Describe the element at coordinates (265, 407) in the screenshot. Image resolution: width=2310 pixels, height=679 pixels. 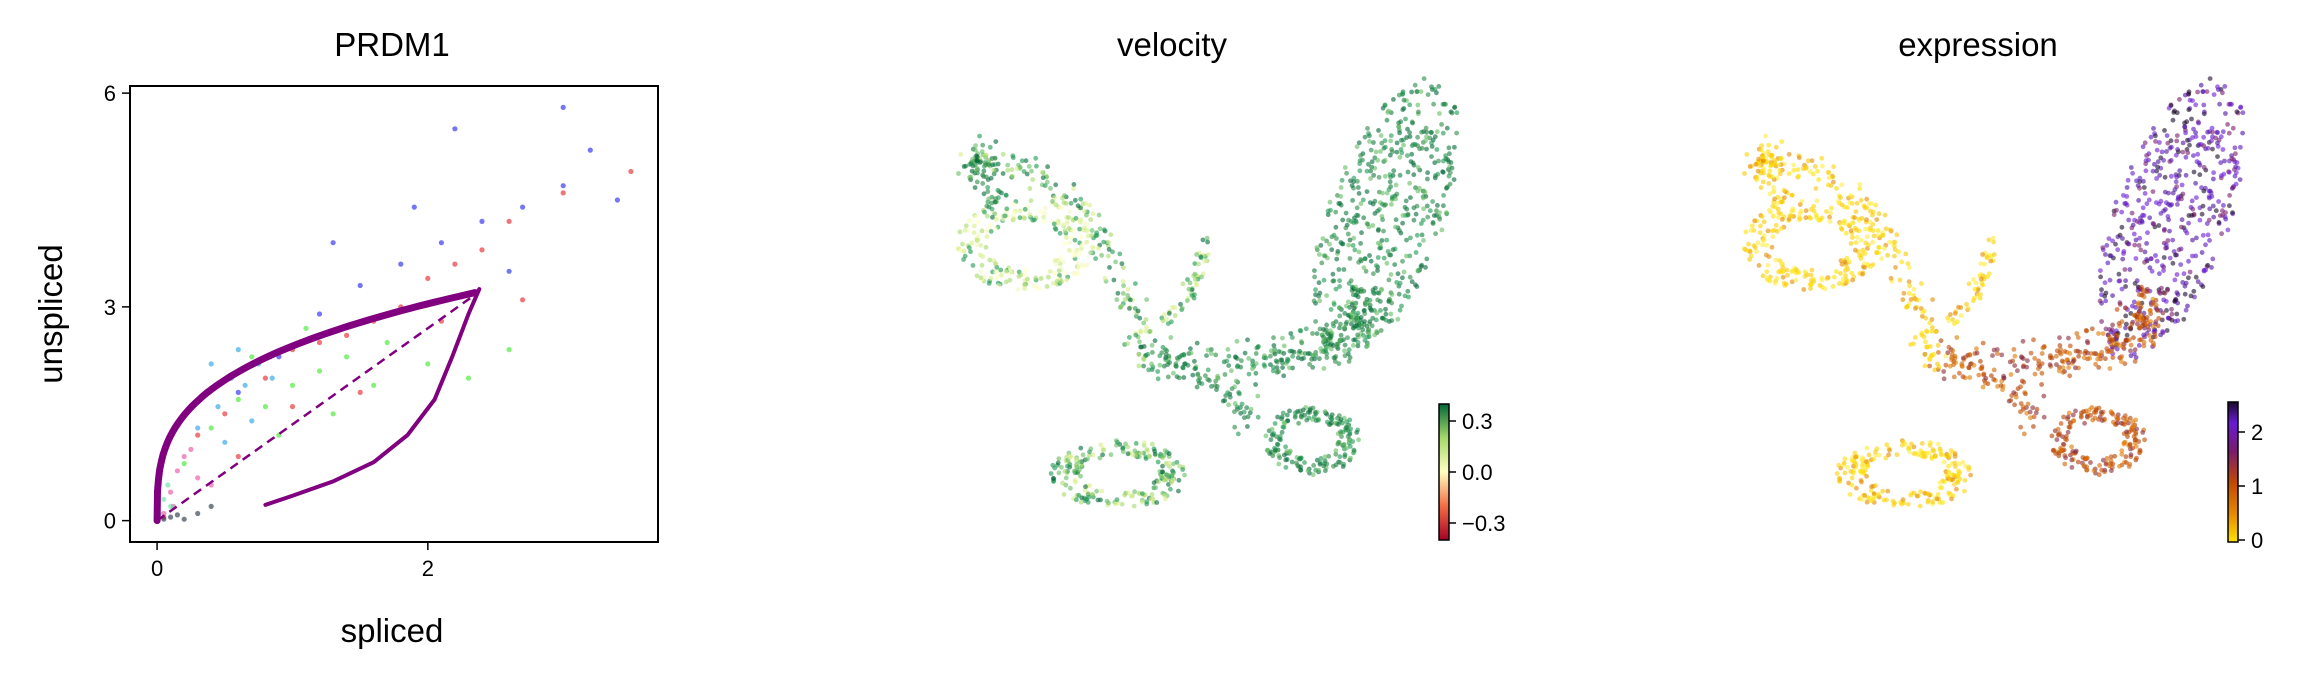
I see `data-point` at that location.